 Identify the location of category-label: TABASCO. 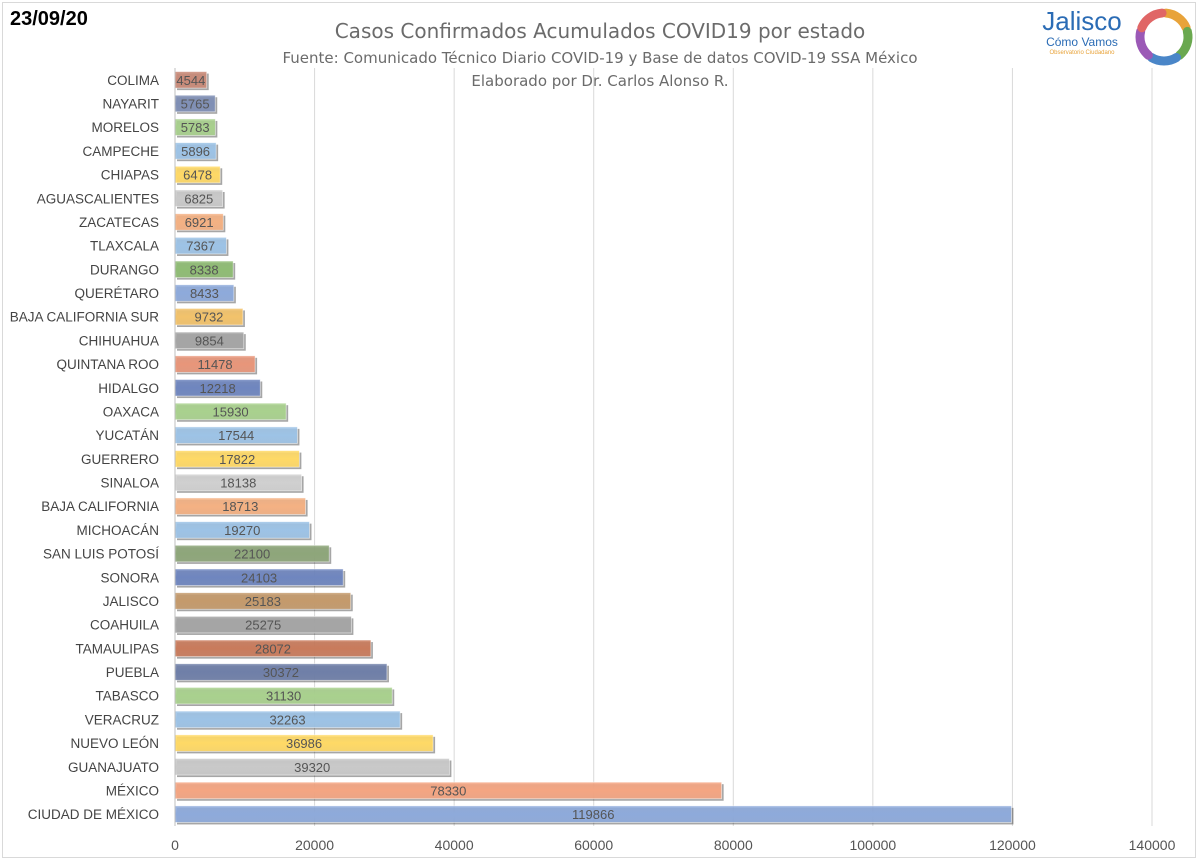
(127, 696).